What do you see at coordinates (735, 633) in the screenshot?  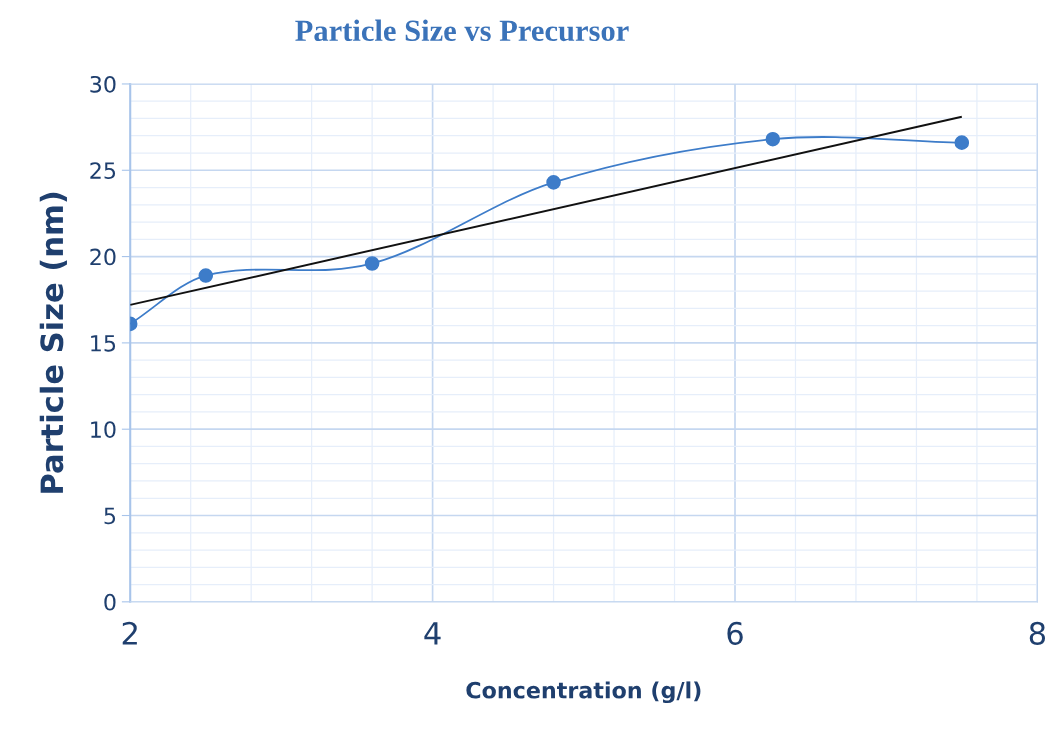 I see `x-tick-label: 6` at bounding box center [735, 633].